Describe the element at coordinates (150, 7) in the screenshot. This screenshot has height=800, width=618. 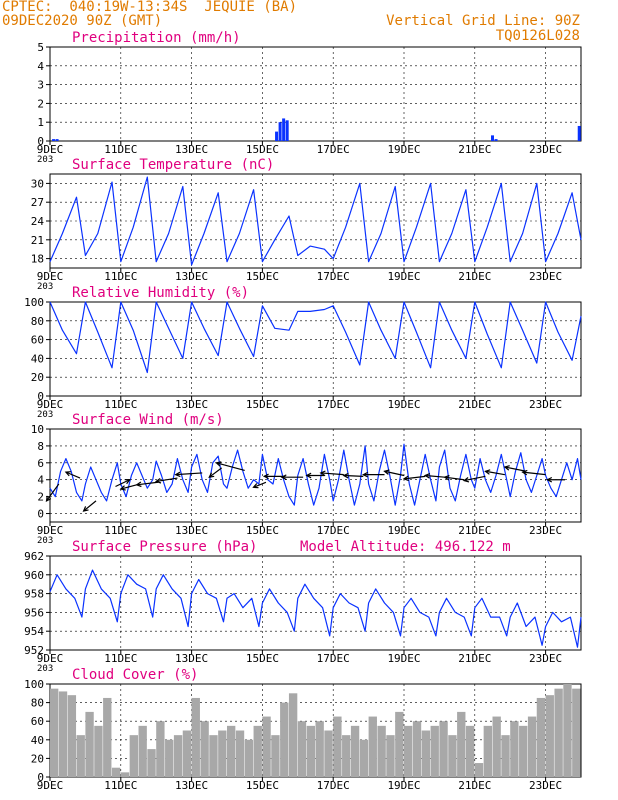
I see `header-station: CPTEC: 040:19W-13:34S JEQUIE (BA)` at that location.